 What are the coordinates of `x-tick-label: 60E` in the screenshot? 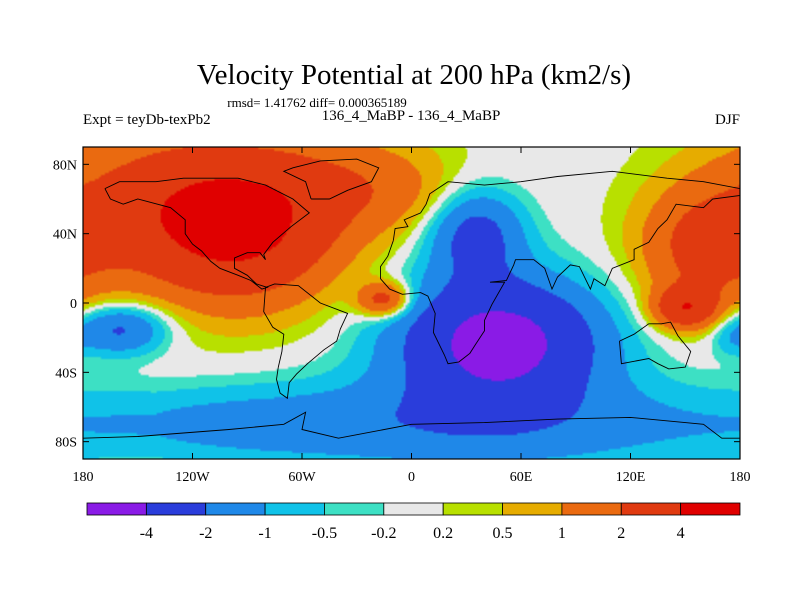 It's located at (521, 477).